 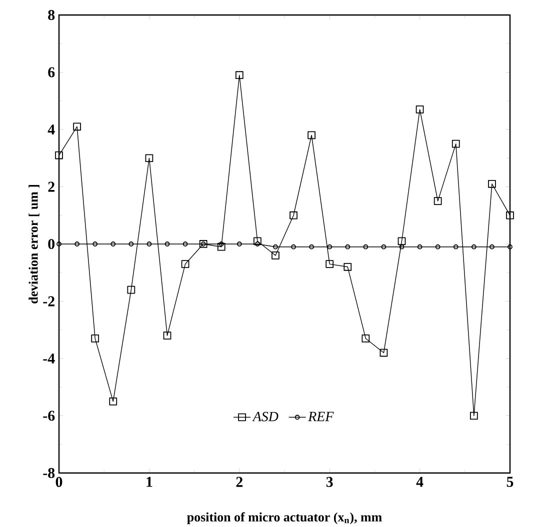 What do you see at coordinates (51, 72) in the screenshot?
I see `y-tick-label: 6` at bounding box center [51, 72].